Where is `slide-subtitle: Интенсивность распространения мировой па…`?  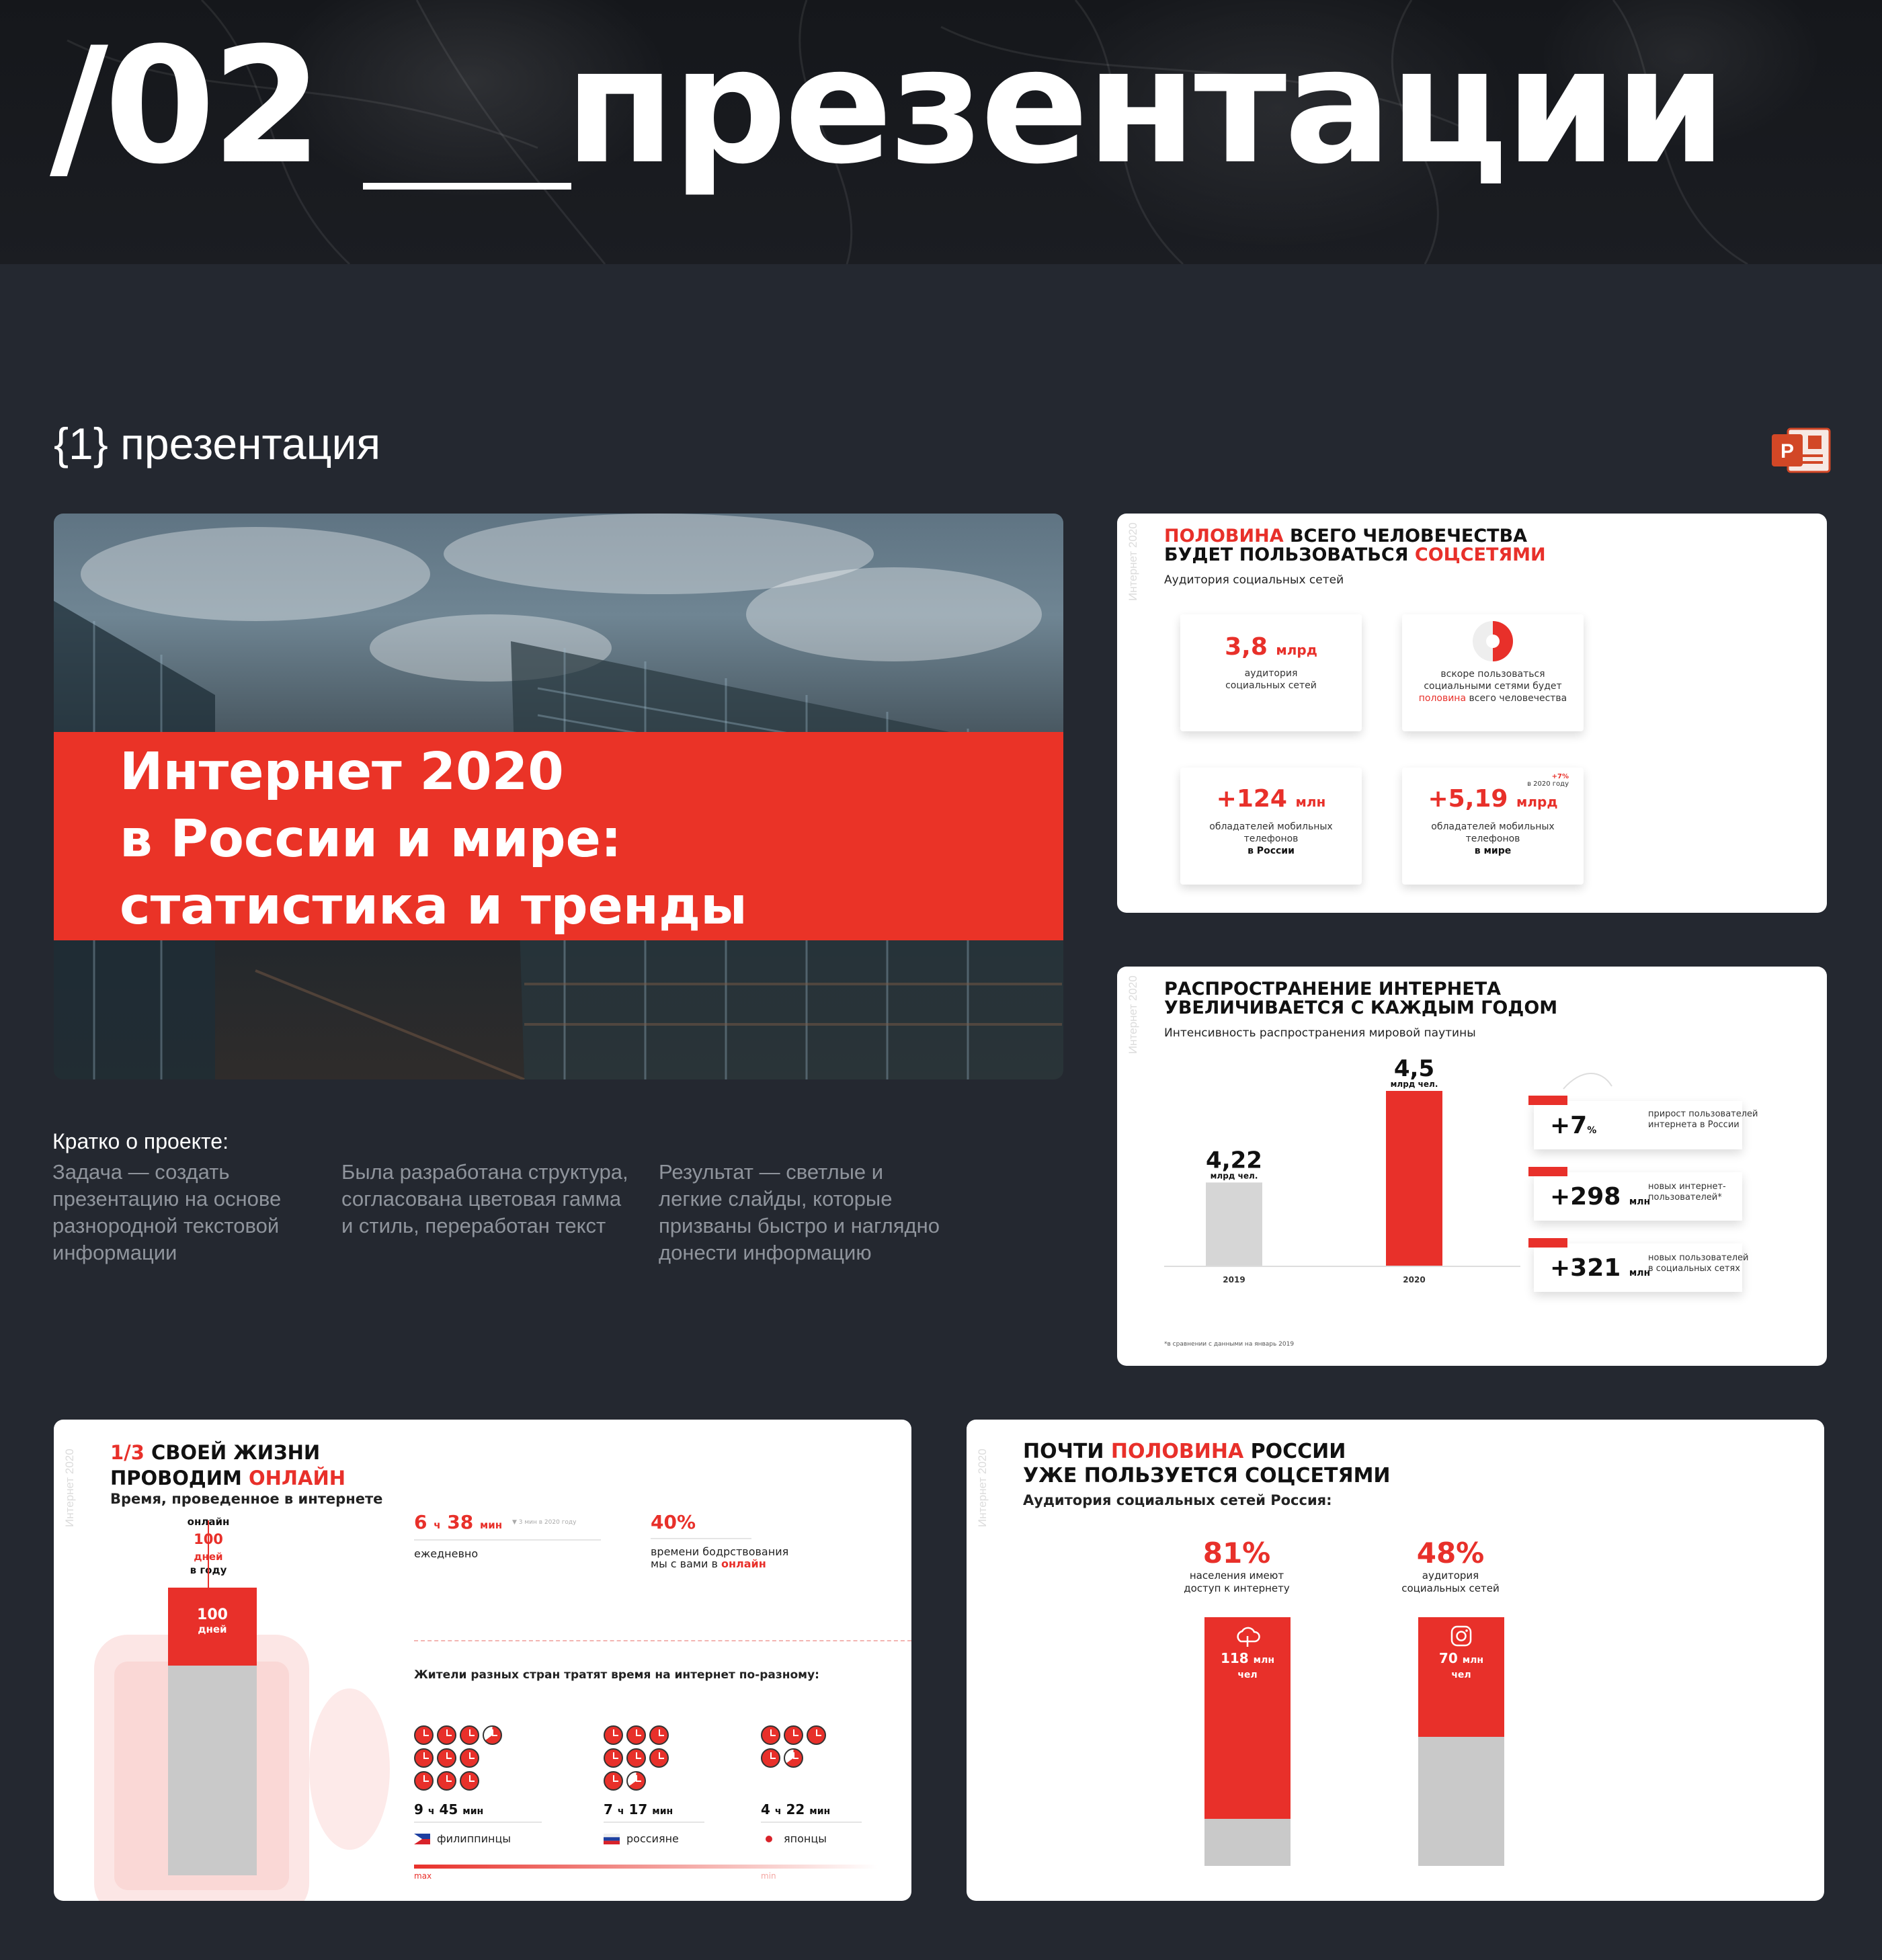 slide-subtitle: Интенсивность распространения мировой па… is located at coordinates (1320, 1033).